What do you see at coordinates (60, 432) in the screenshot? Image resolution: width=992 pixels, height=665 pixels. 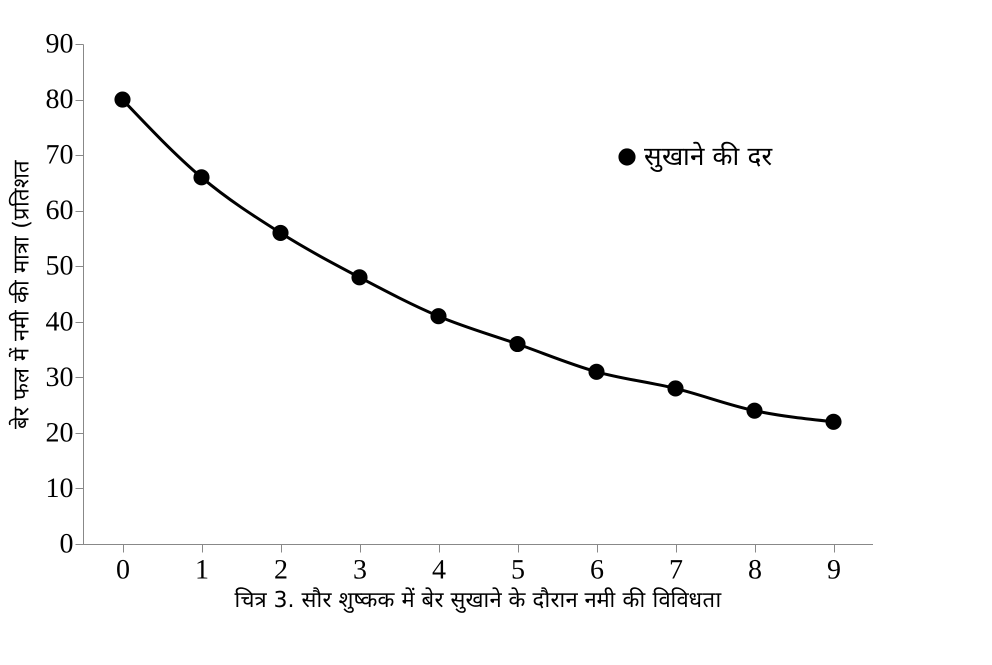 I see `y-tick-label: 20` at bounding box center [60, 432].